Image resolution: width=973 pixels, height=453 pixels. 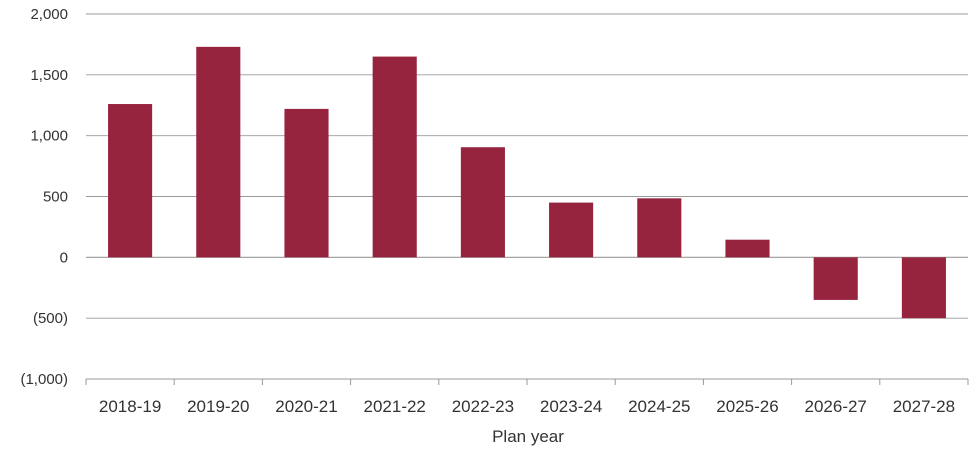 I want to click on x-axis, so click(x=527, y=381).